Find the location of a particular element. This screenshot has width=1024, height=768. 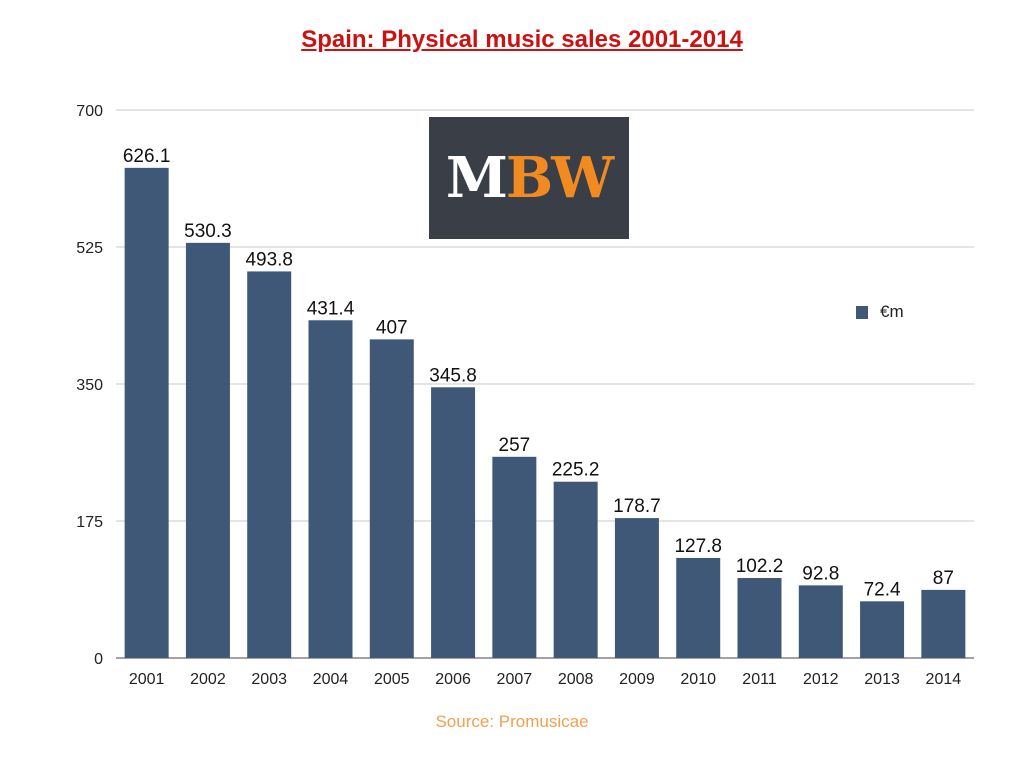

x-tick-label: 2006 is located at coordinates (453, 679).